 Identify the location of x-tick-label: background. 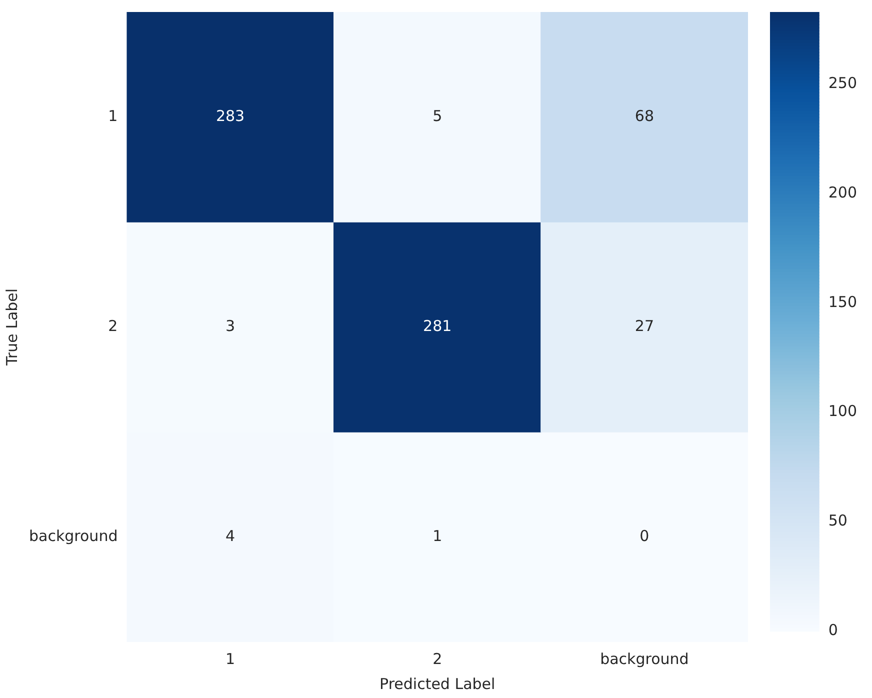
(644, 659).